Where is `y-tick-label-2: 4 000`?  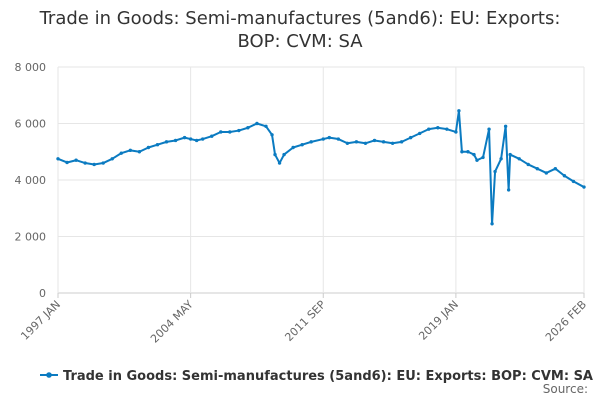 y-tick-label-2: 4 000 is located at coordinates (31, 180).